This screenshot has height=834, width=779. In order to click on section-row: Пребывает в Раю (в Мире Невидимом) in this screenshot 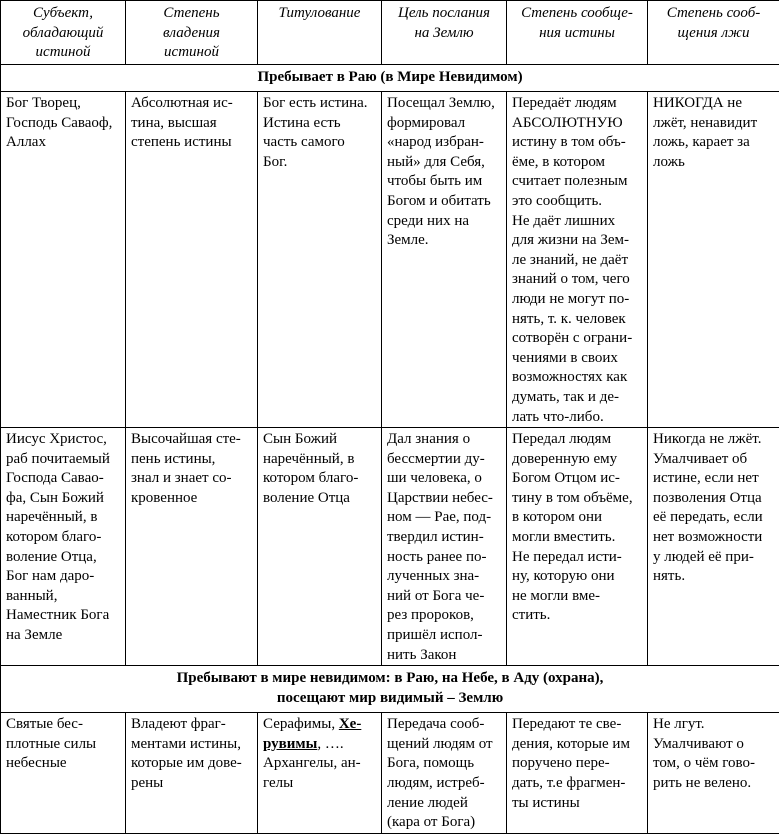, I will do `click(390, 78)`.